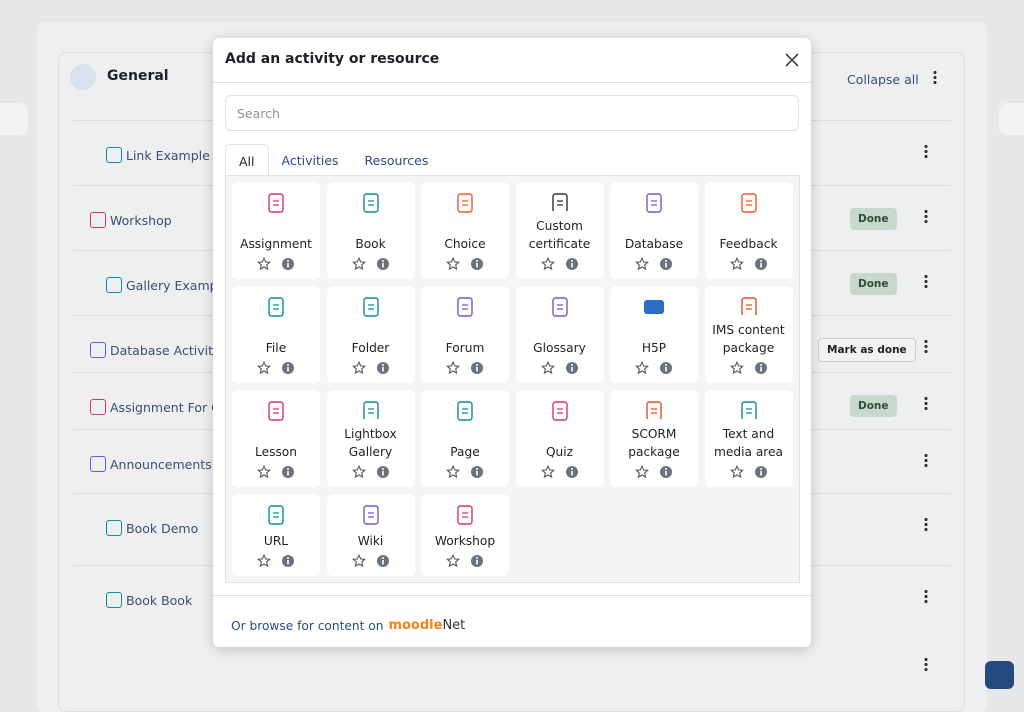 Image resolution: width=1024 pixels, height=712 pixels. What do you see at coordinates (276, 334) in the screenshot?
I see `activity-tile: File` at bounding box center [276, 334].